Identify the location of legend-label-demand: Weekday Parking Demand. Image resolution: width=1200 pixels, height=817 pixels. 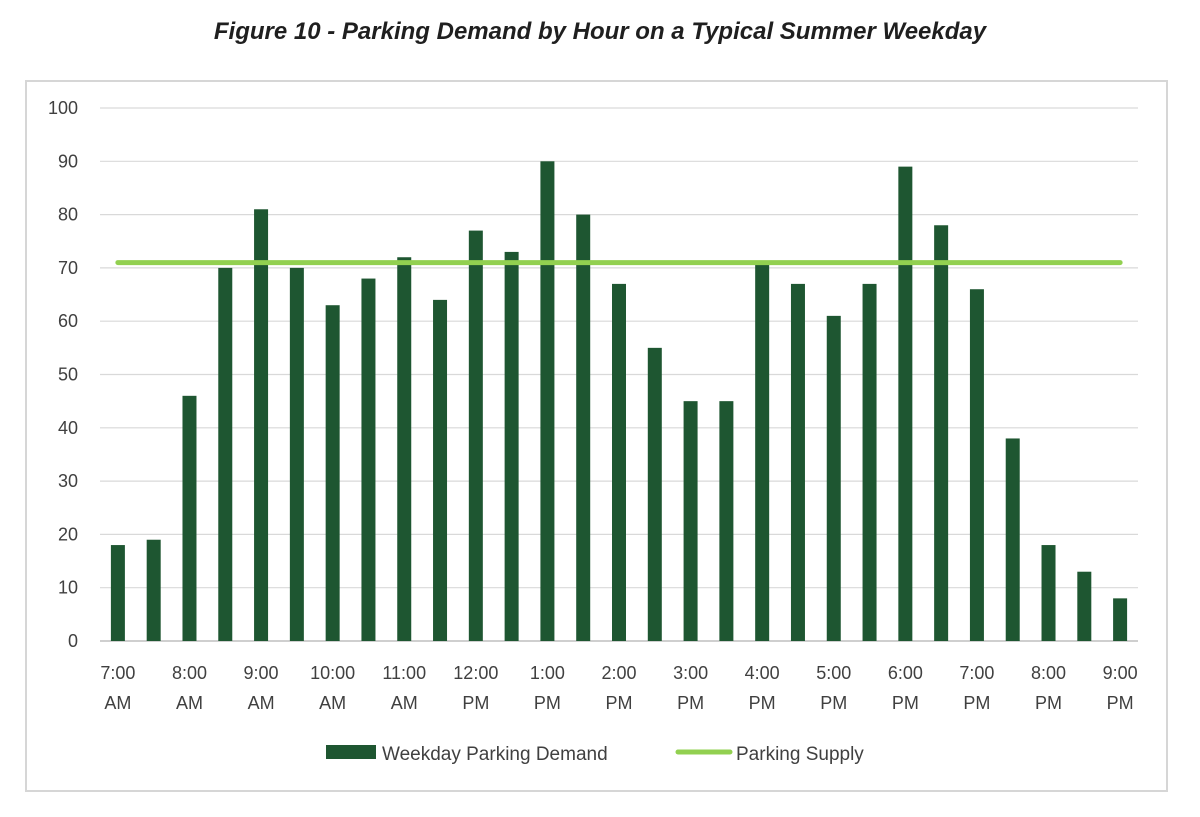
(495, 754).